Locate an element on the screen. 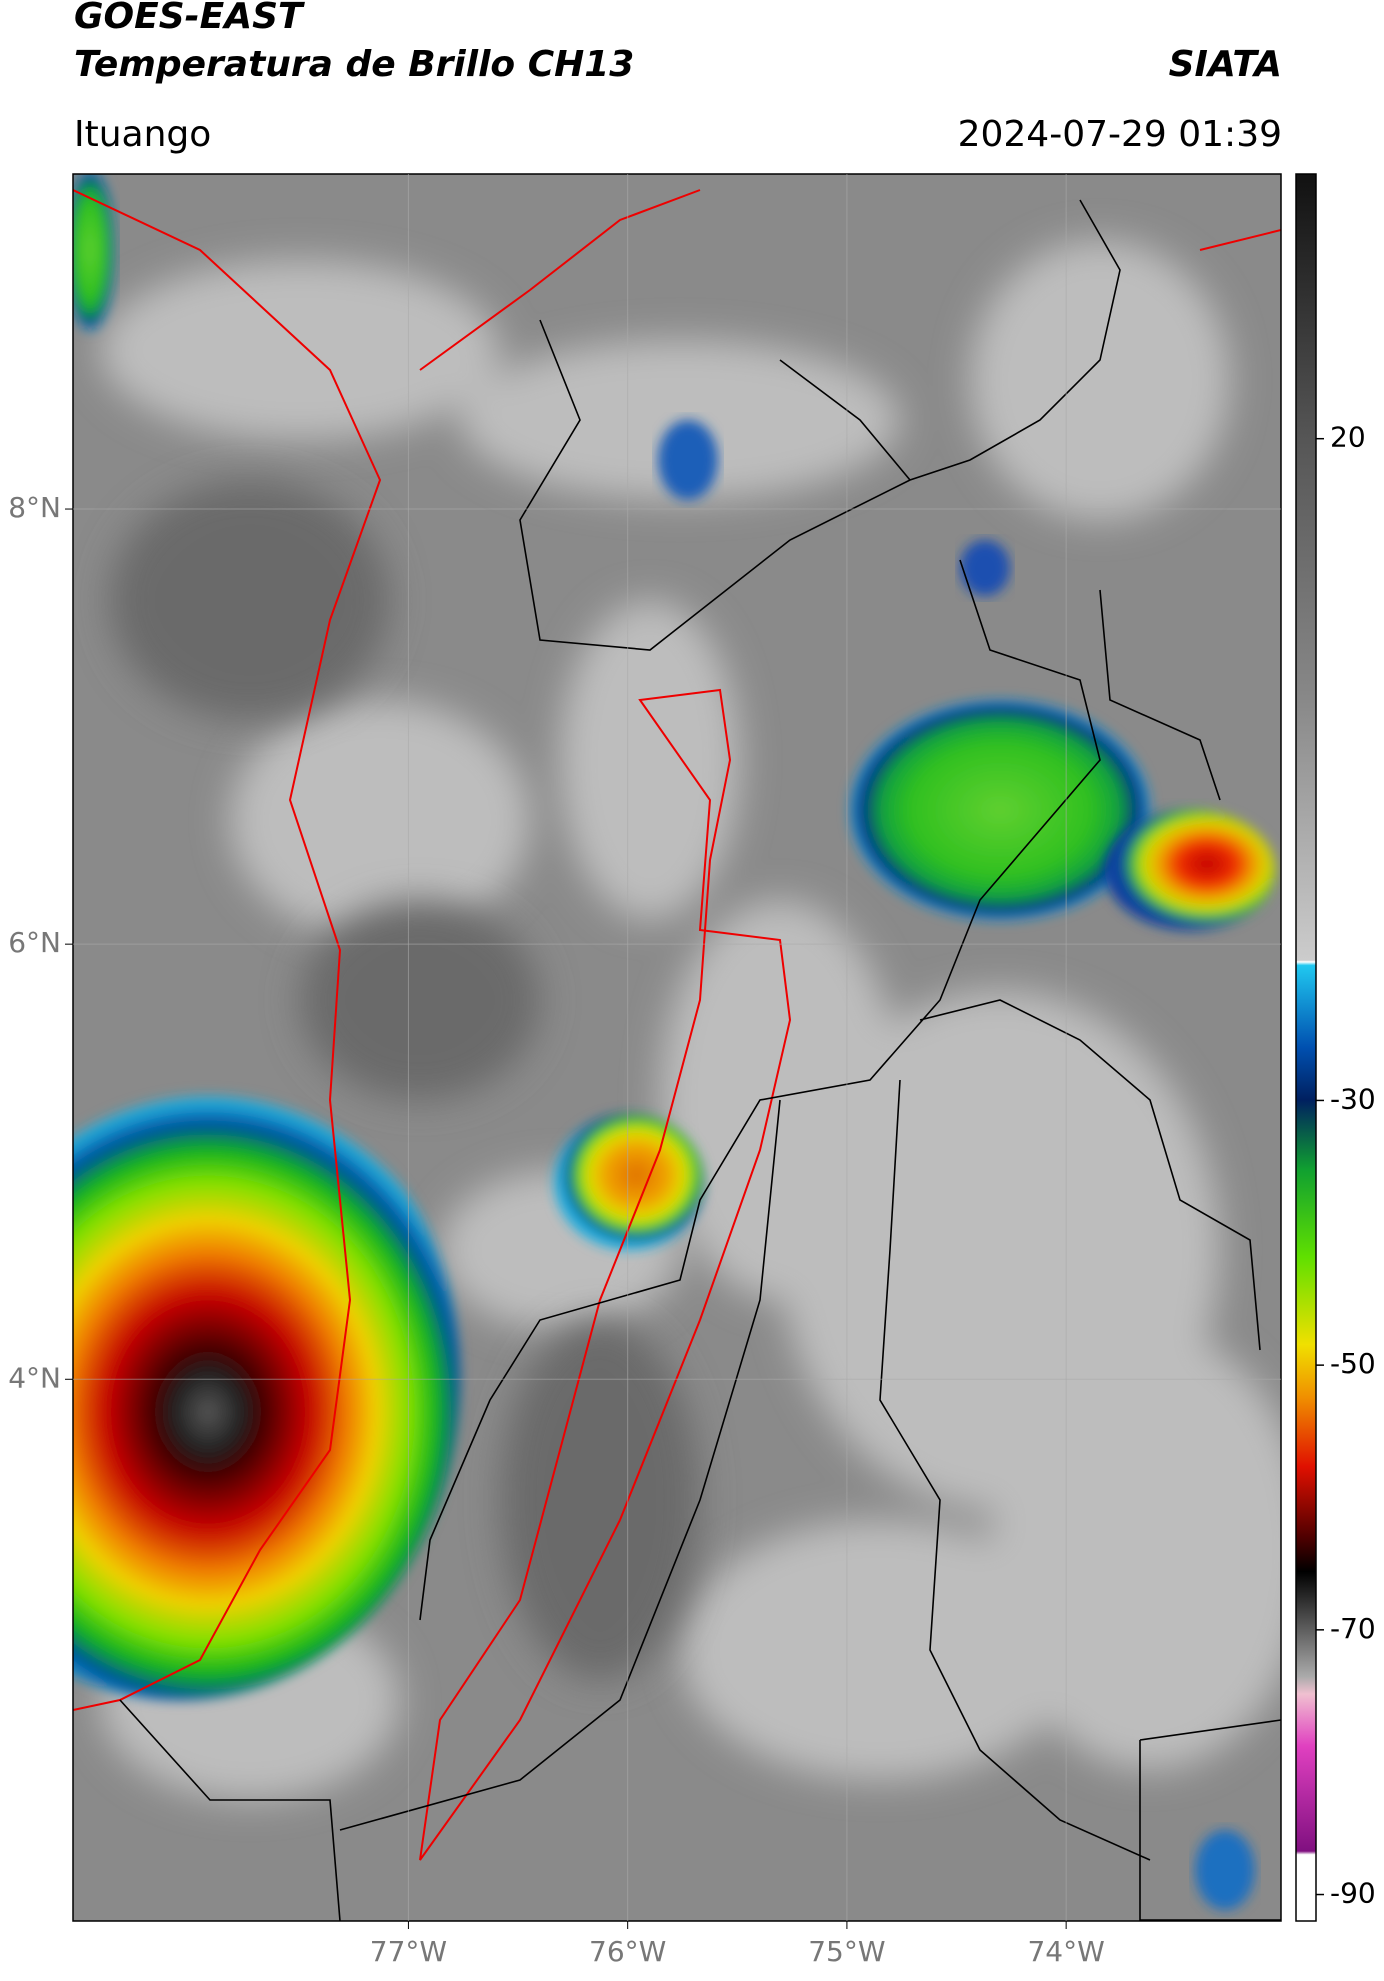 Image resolution: width=1384 pixels, height=1981 pixels. location: Ituango is located at coordinates (143, 134).